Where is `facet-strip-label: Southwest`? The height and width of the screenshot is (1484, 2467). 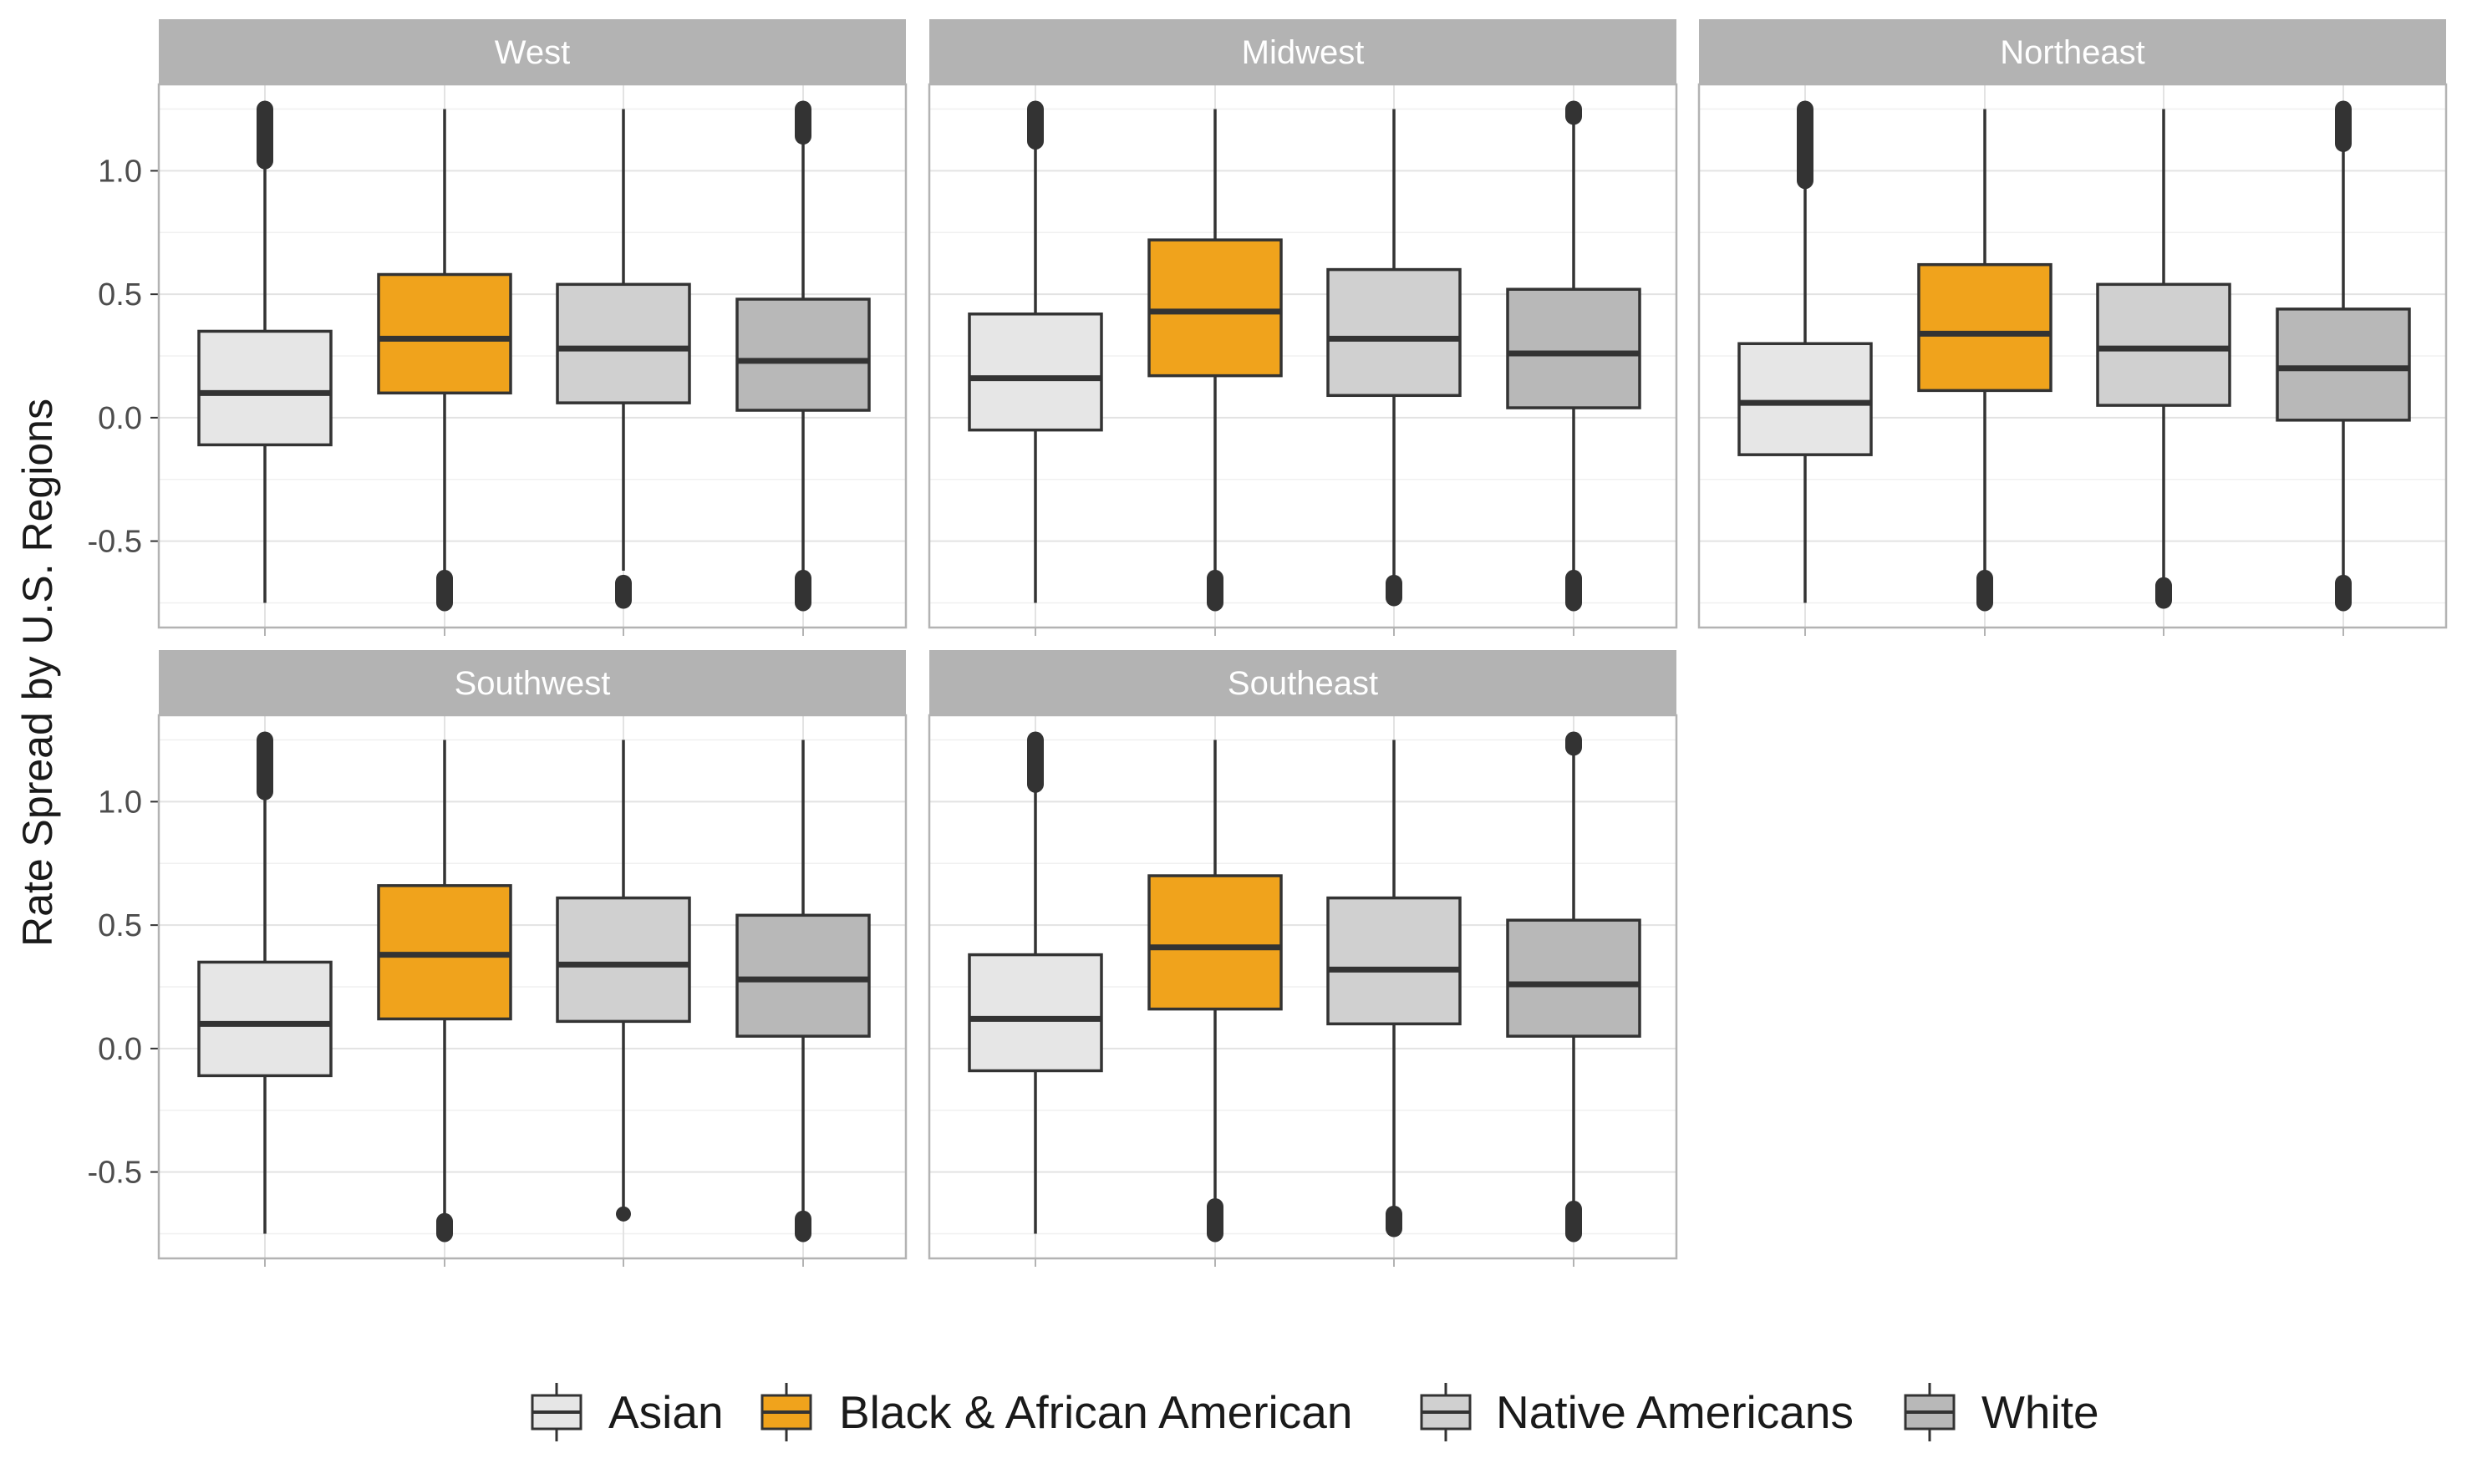 facet-strip-label: Southwest is located at coordinates (533, 683).